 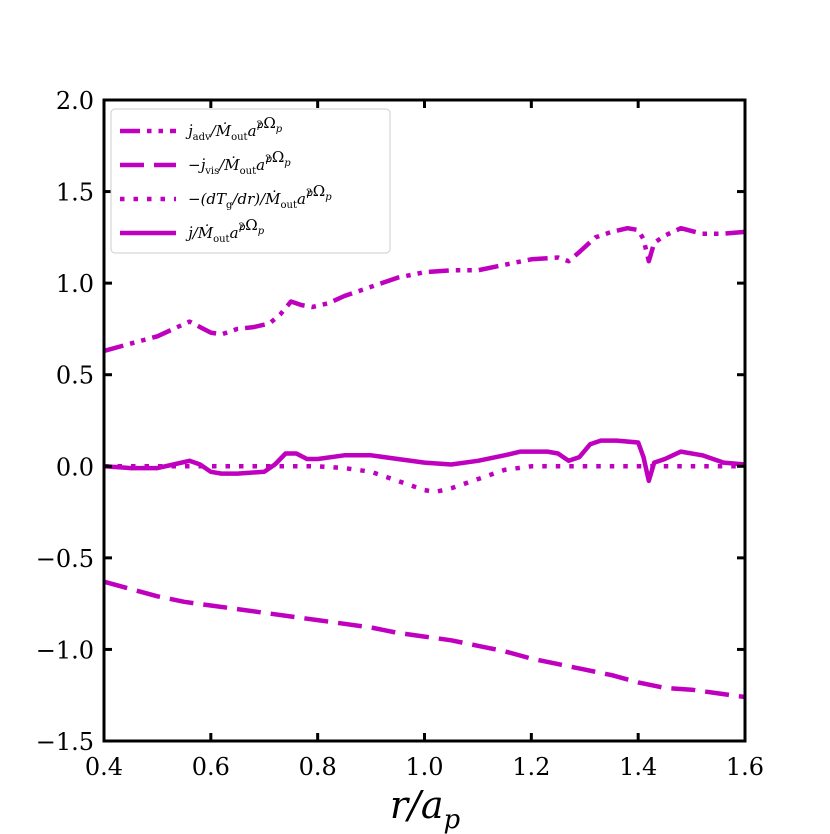 I want to click on legend-label-torque: −(dTg/dr)/Ṁouta2pΩp, so click(x=260, y=196).